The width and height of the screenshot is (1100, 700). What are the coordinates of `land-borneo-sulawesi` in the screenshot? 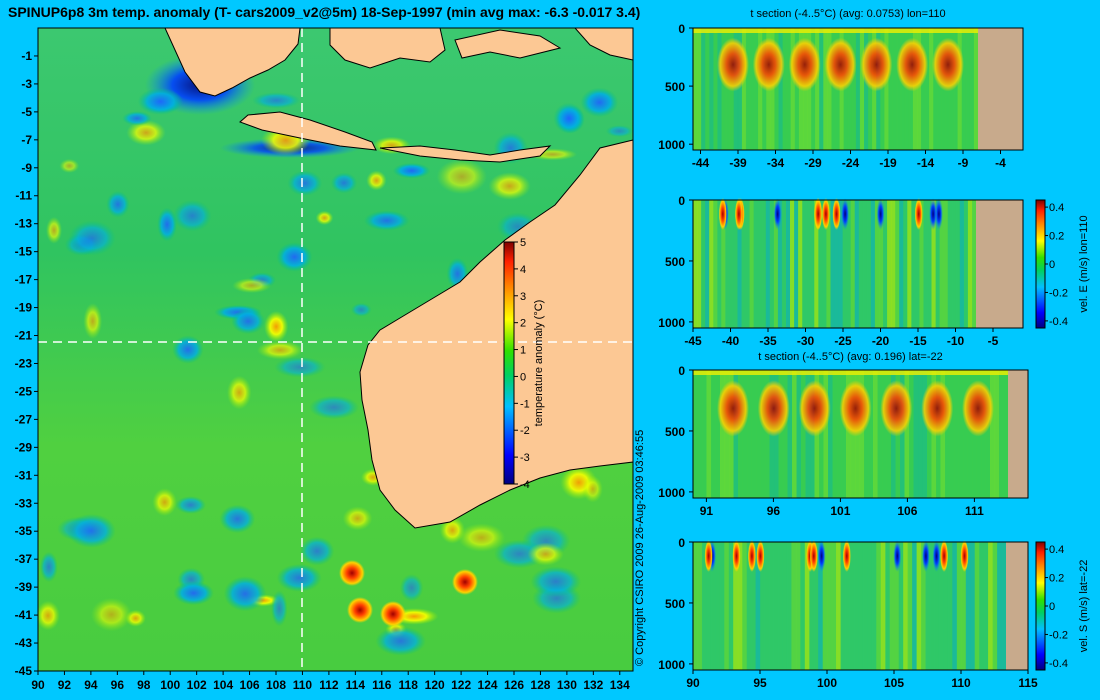 It's located at (387, 48).